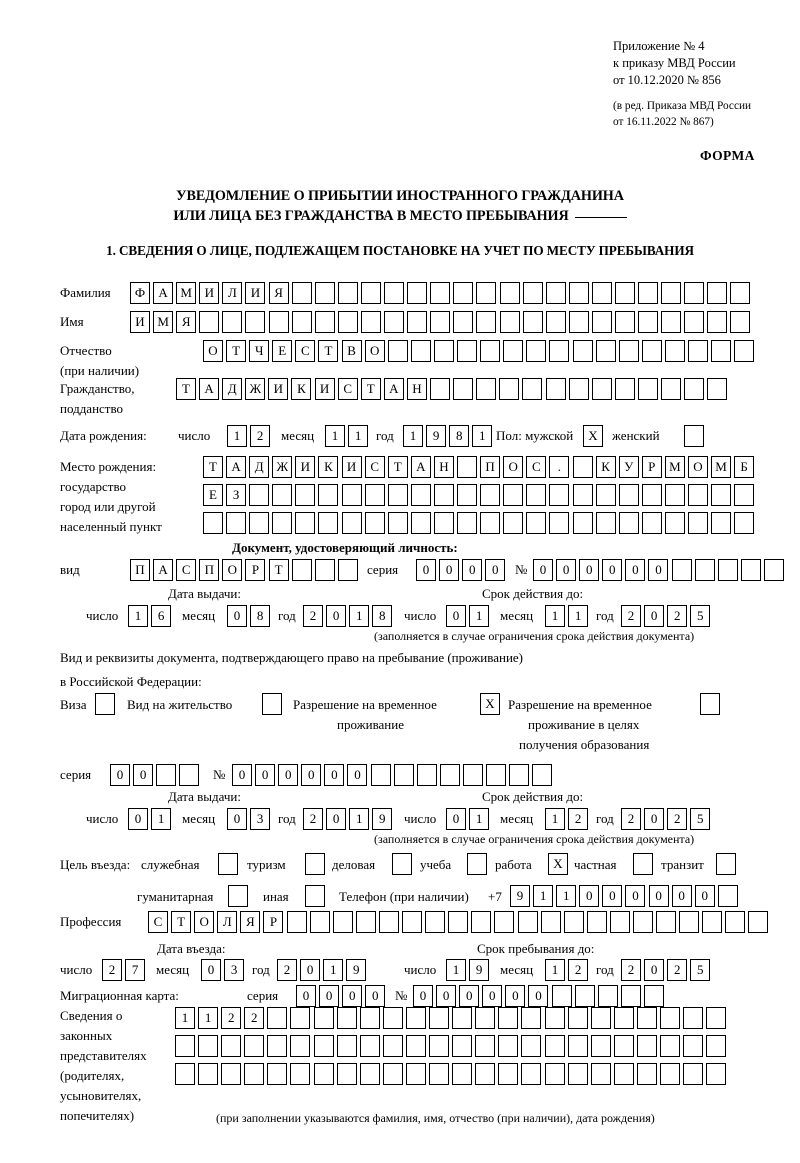 Image resolution: width=800 pixels, height=1163 pixels. I want to click on char-cell: М, so click(163, 322).